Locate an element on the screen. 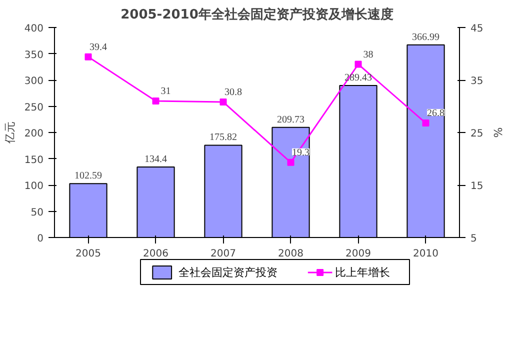  data-label: 175.82 is located at coordinates (223, 138).